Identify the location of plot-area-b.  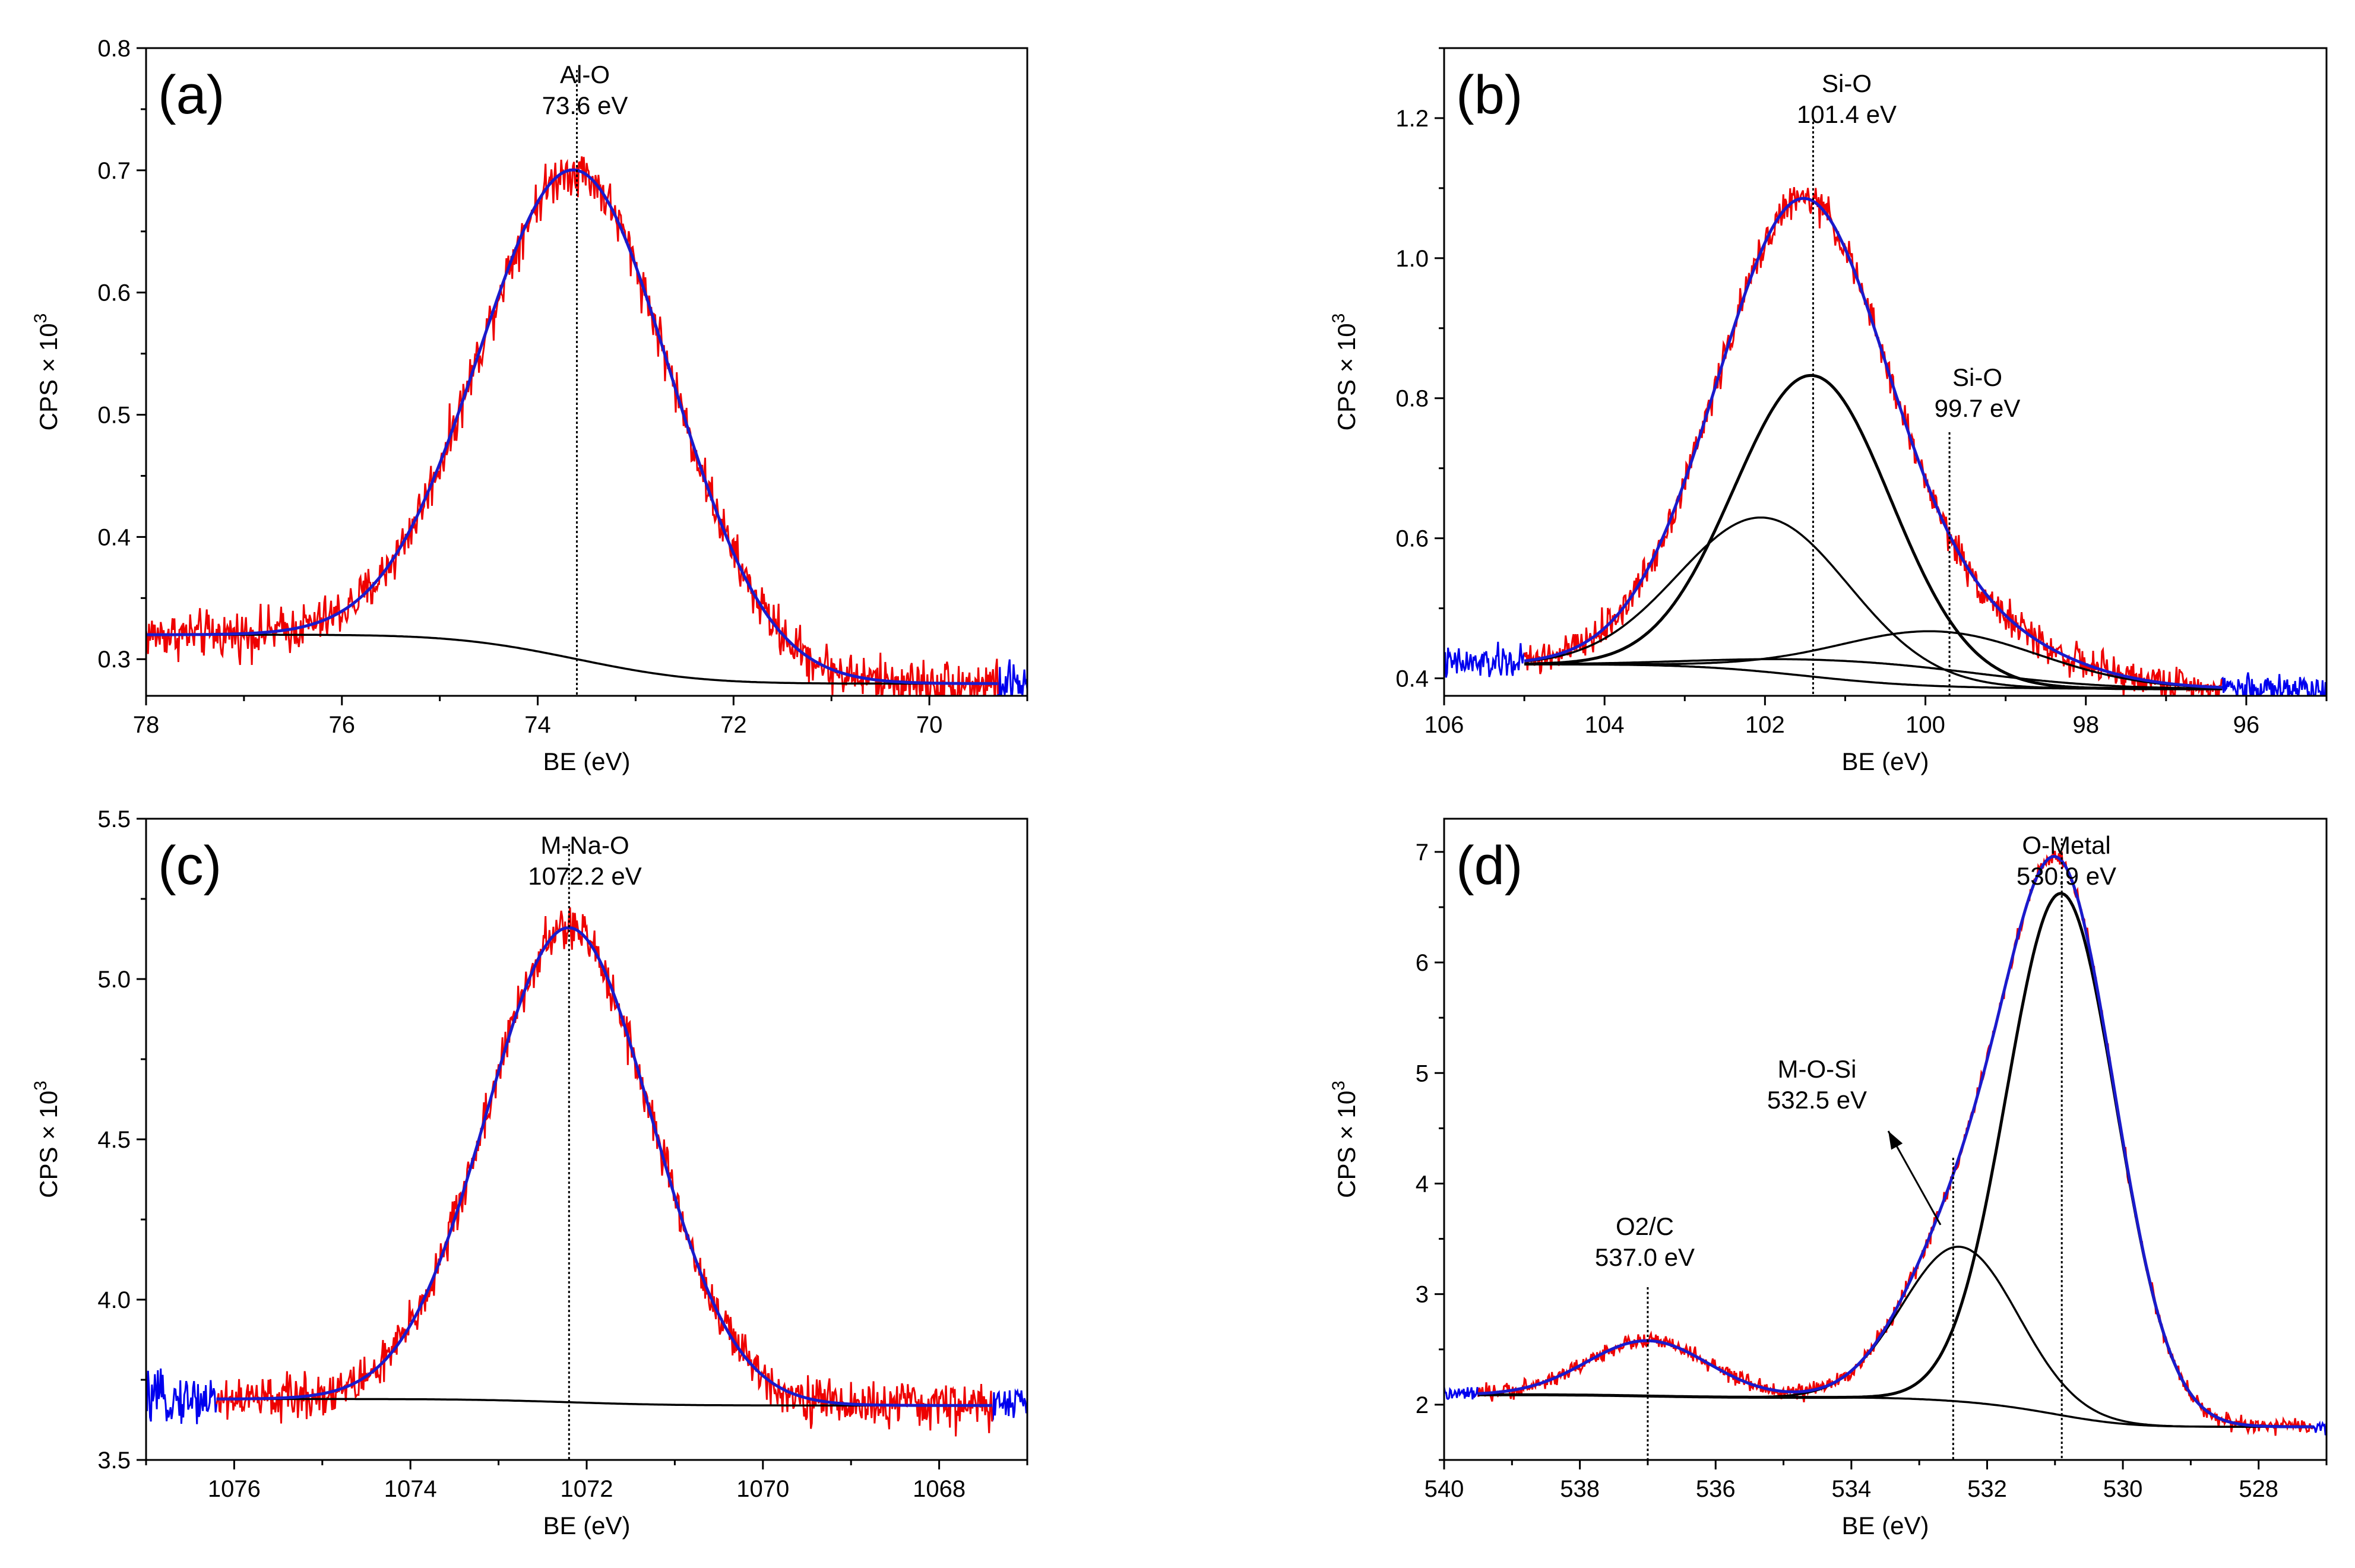
(1885, 442).